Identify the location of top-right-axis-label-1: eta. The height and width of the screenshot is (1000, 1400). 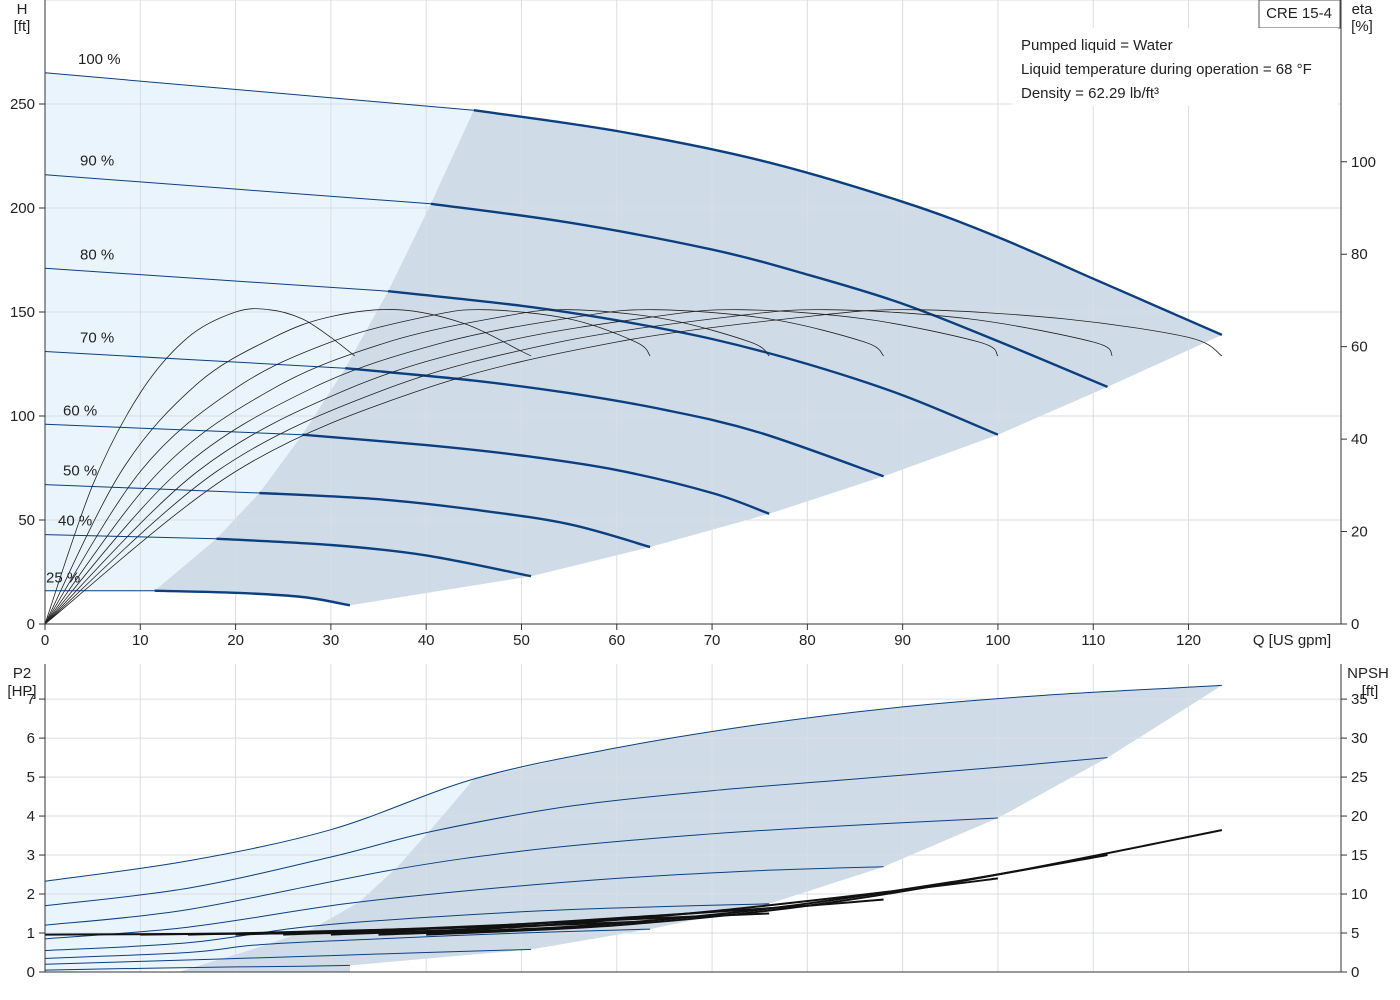
(1363, 9).